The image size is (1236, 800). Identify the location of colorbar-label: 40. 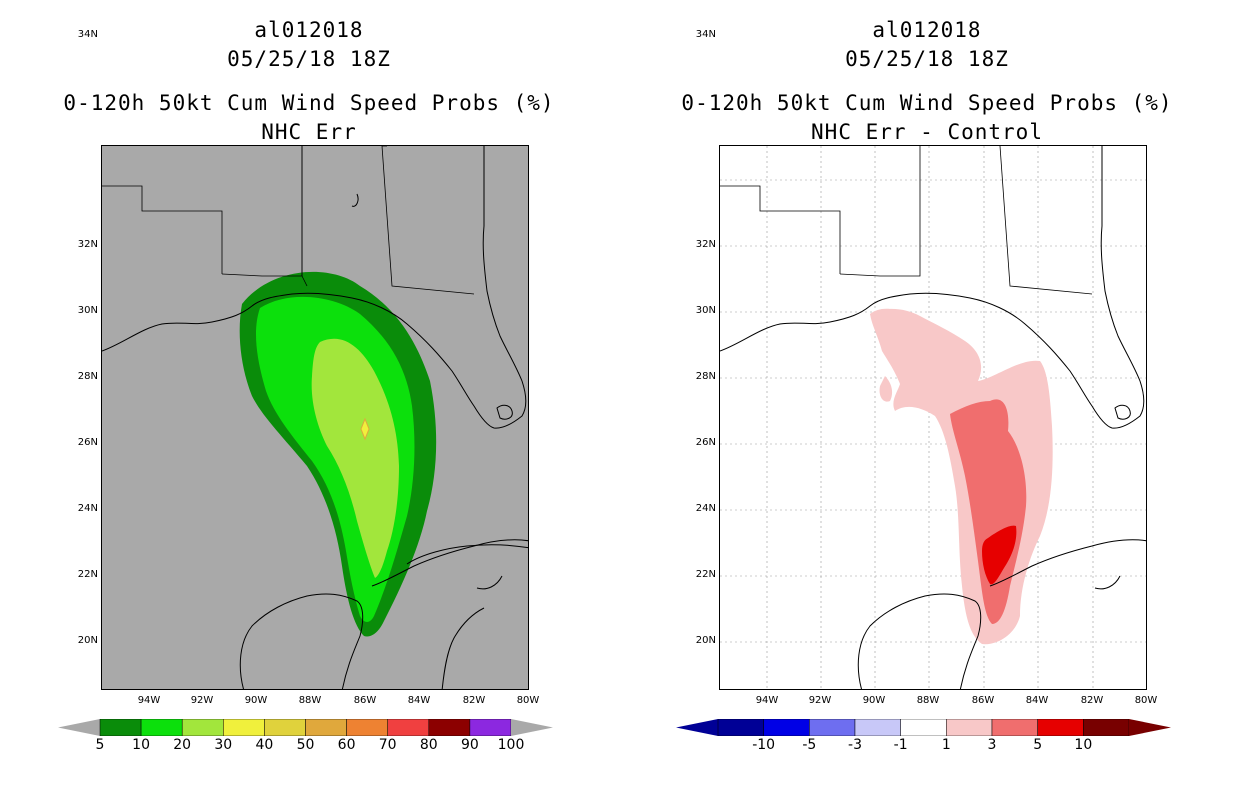
(264, 745).